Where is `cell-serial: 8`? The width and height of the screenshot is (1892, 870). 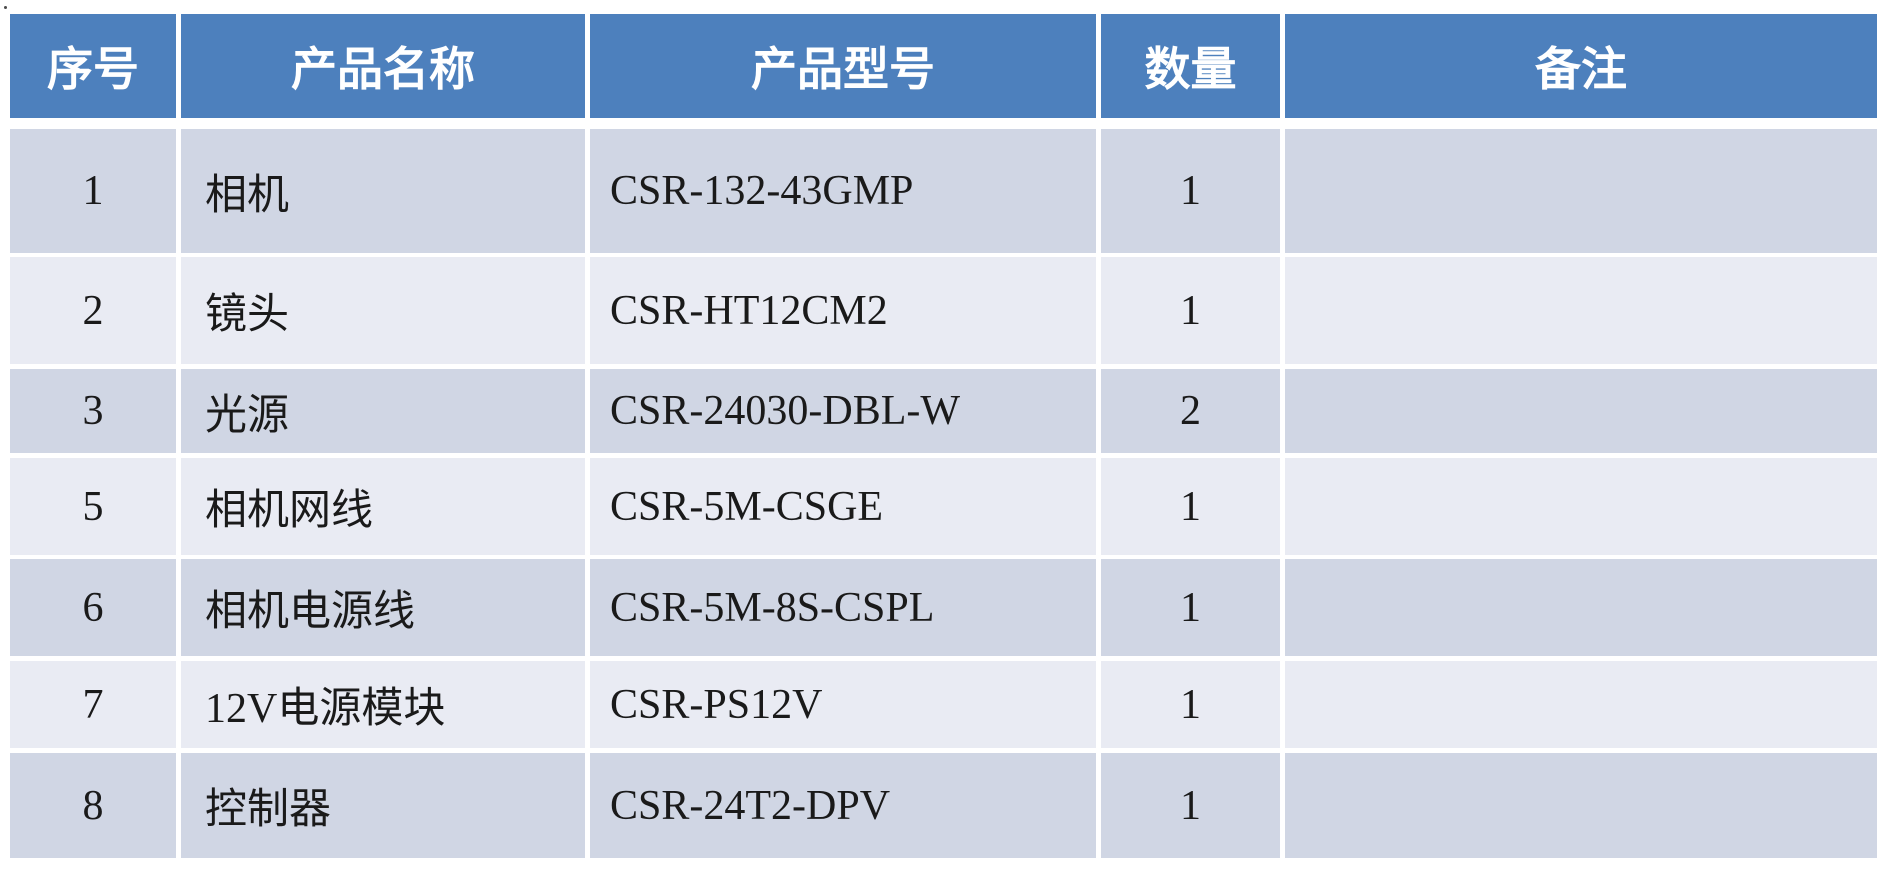 cell-serial: 8 is located at coordinates (93, 805).